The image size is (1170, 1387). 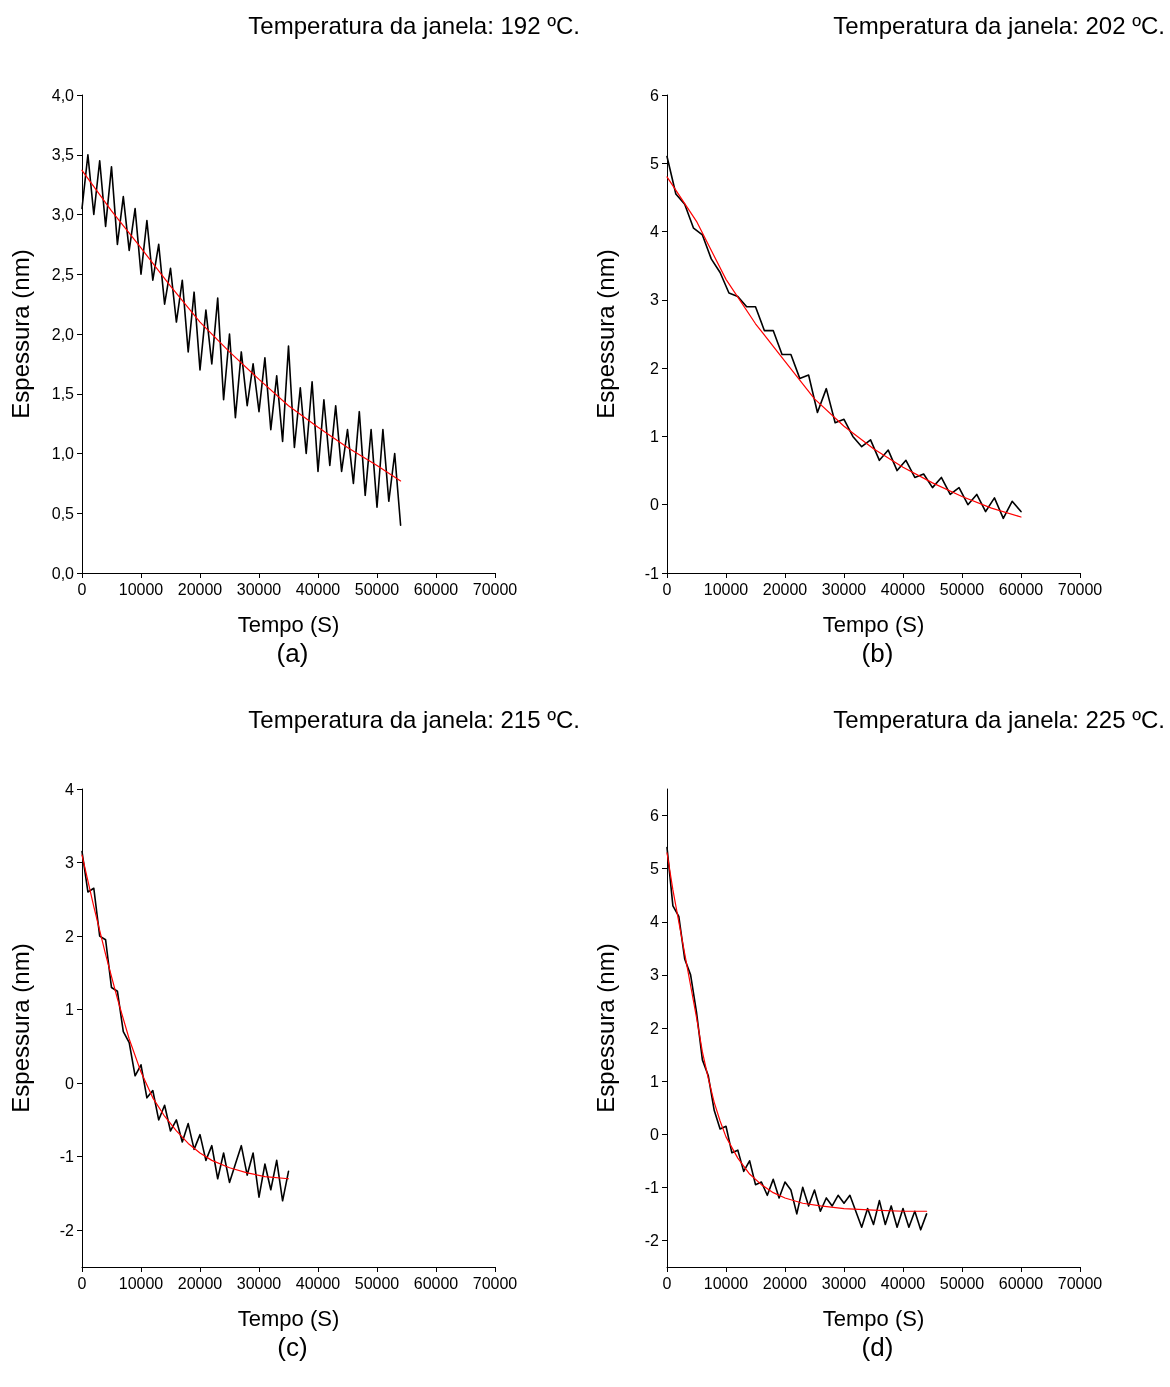 What do you see at coordinates (63, 513) in the screenshot?
I see `y-tick-label: 0,5` at bounding box center [63, 513].